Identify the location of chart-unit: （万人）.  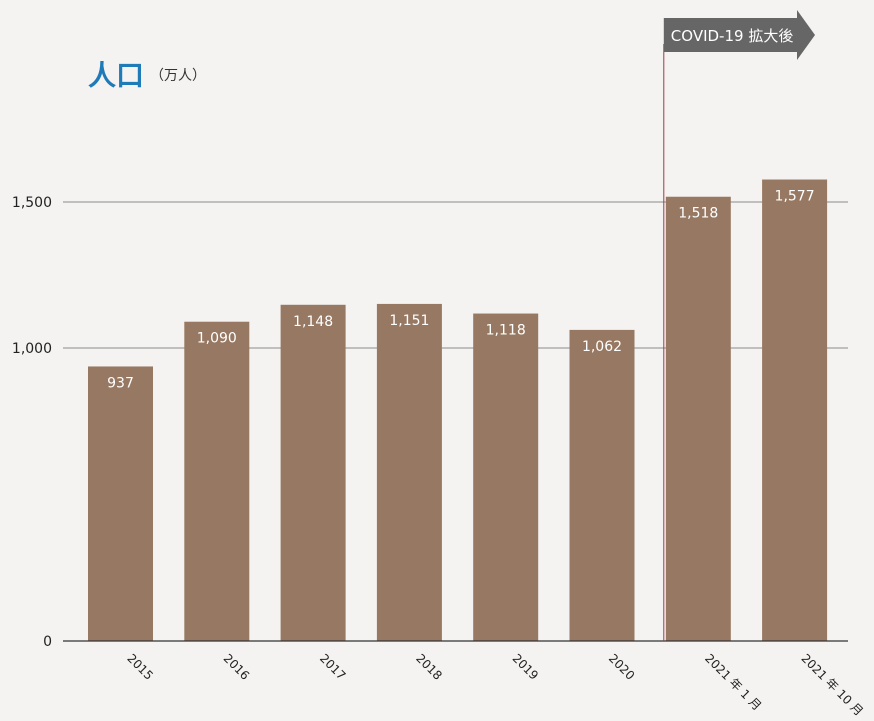
(178, 76).